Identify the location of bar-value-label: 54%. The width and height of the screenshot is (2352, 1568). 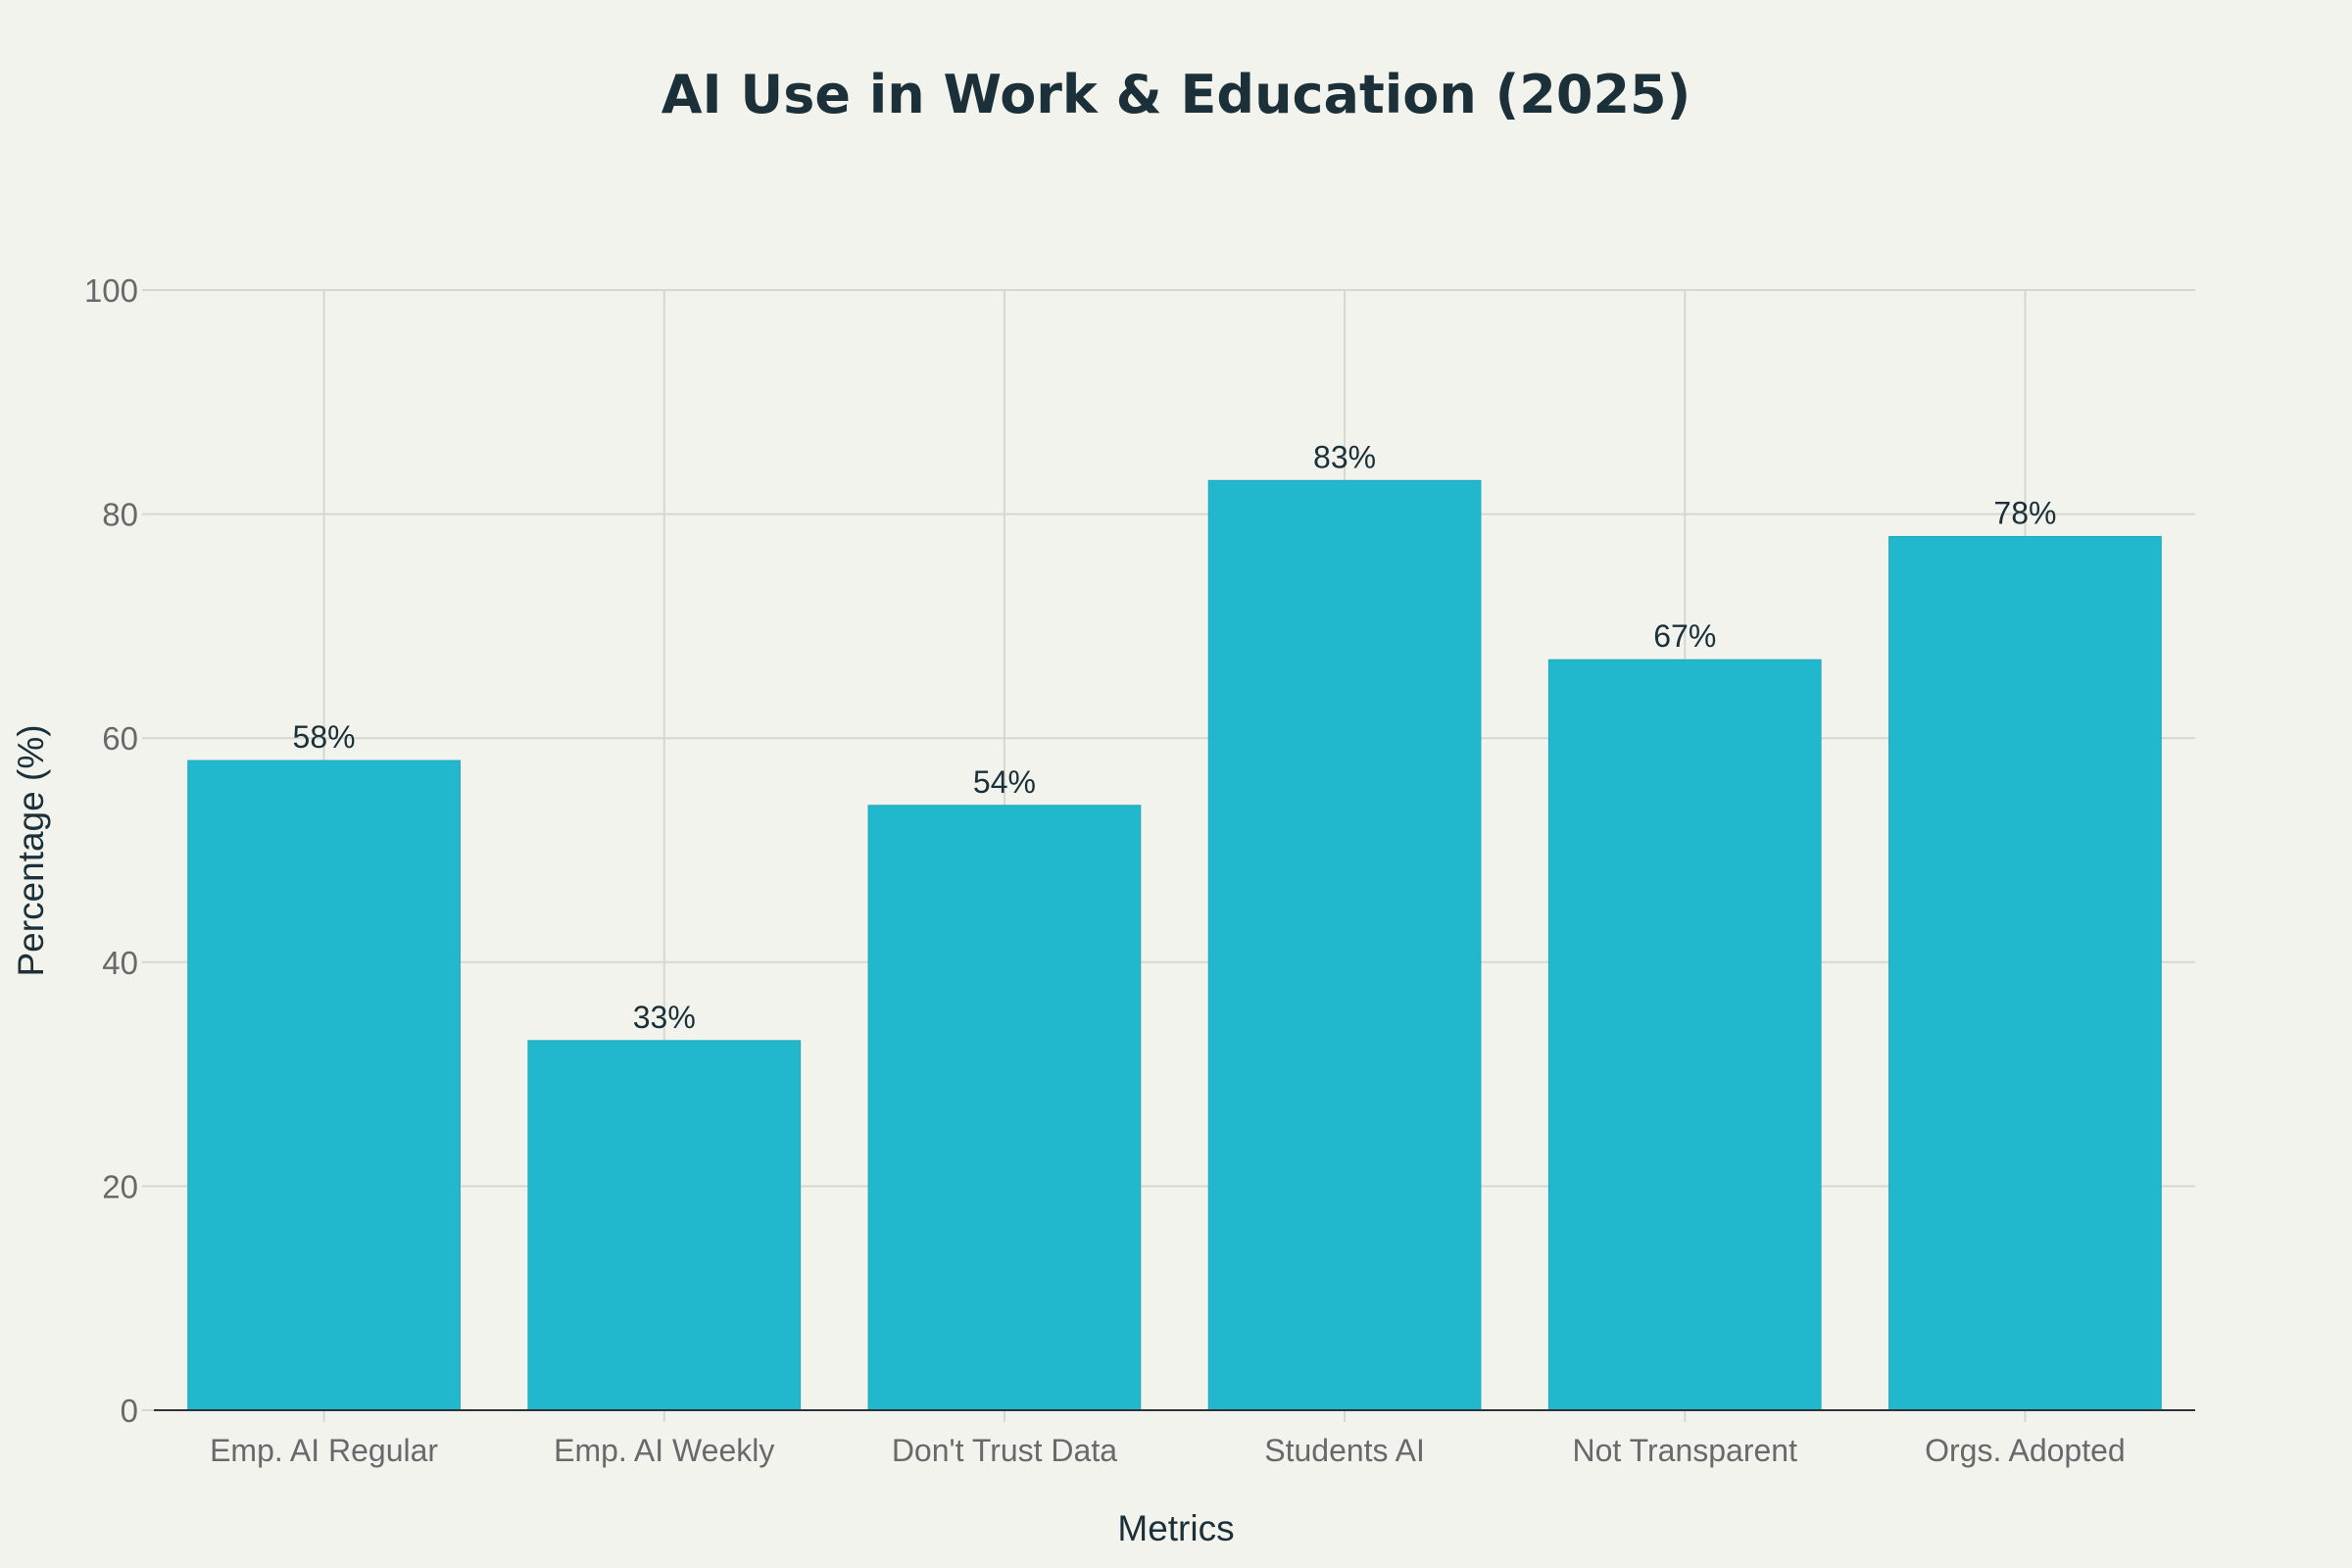
(1004, 782).